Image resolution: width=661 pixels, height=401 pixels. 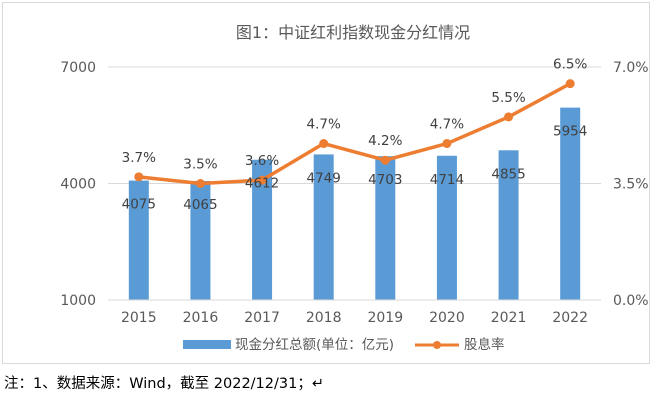 What do you see at coordinates (139, 205) in the screenshot?
I see `bar-value-label: 4075` at bounding box center [139, 205].